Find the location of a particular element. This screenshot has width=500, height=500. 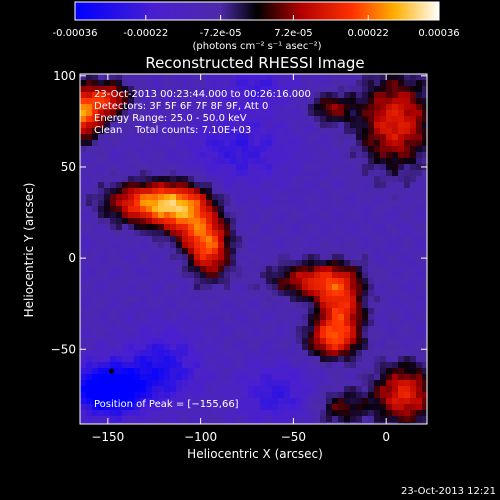

colorbar-tick-label: -0.00022 is located at coordinates (145, 33).